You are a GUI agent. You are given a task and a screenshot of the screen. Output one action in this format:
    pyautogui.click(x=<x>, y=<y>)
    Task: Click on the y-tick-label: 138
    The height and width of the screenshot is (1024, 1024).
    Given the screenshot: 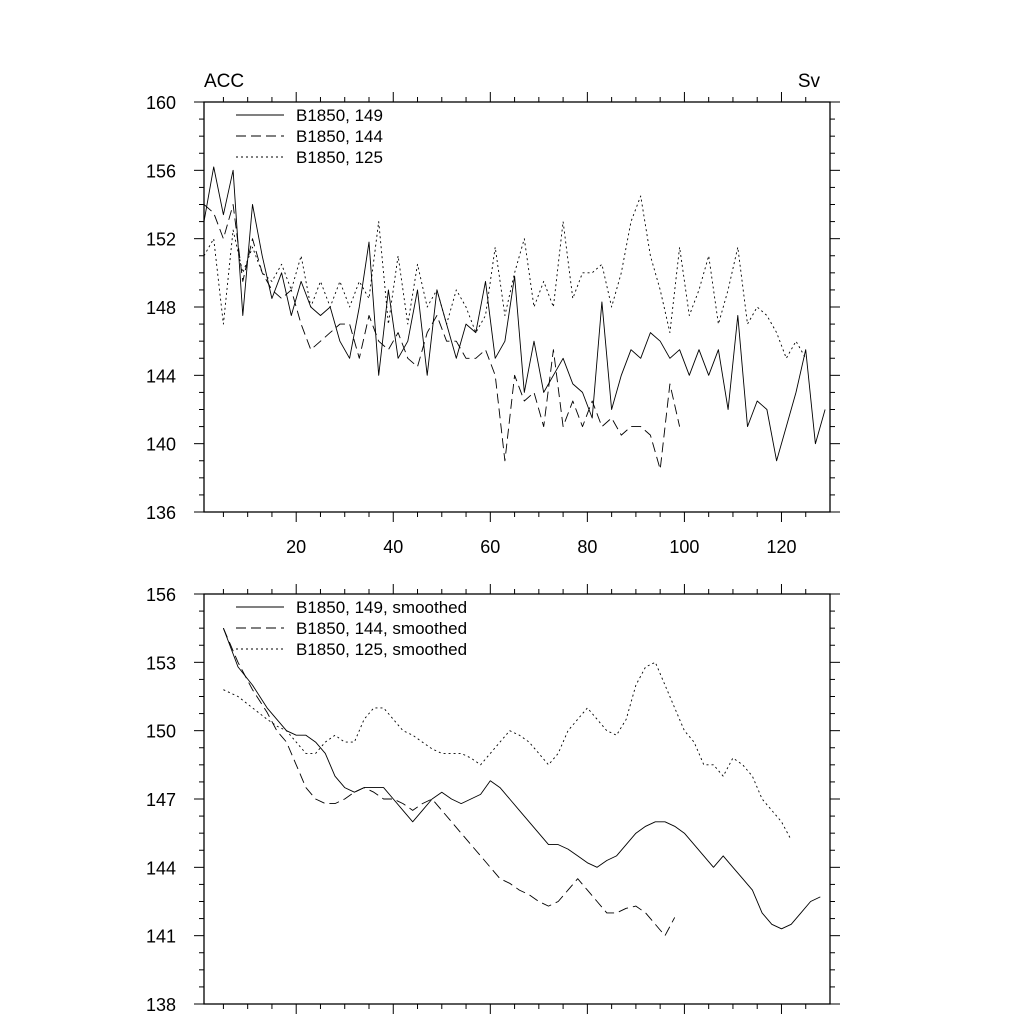 What is the action you would take?
    pyautogui.click(x=161, y=1005)
    